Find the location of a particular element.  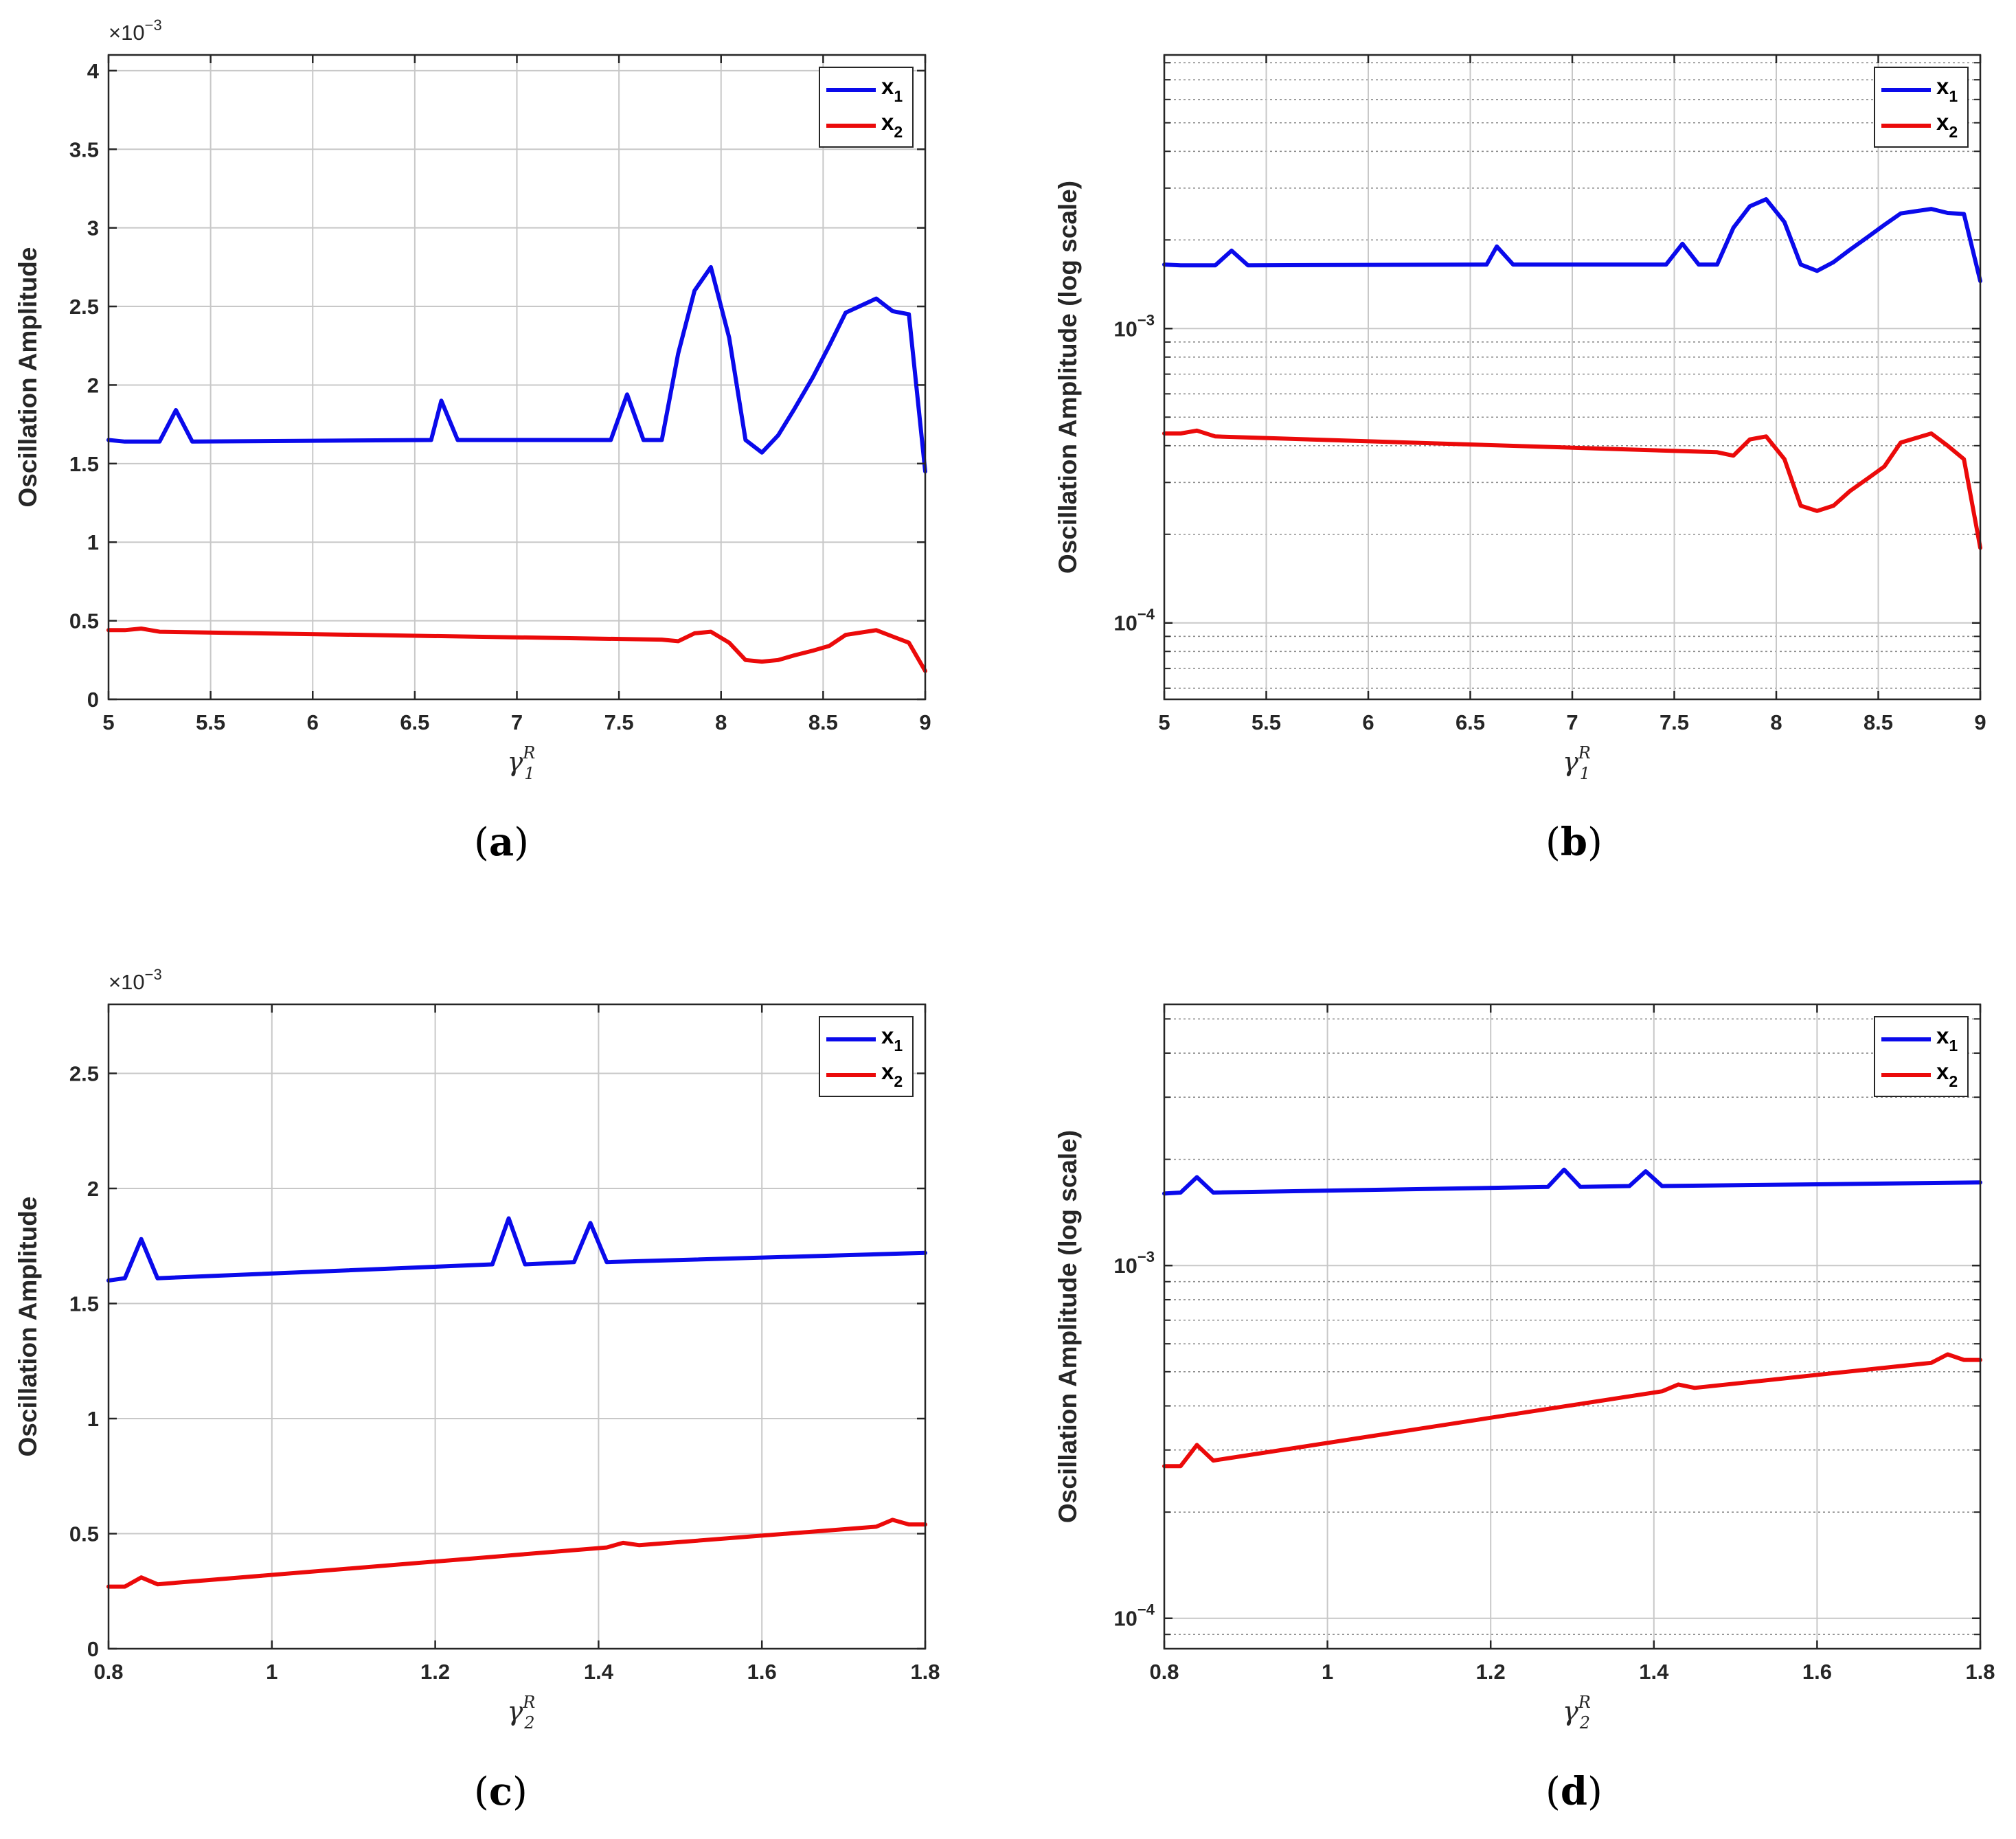

x-axis-label: γR 1 is located at coordinates (1577, 763).